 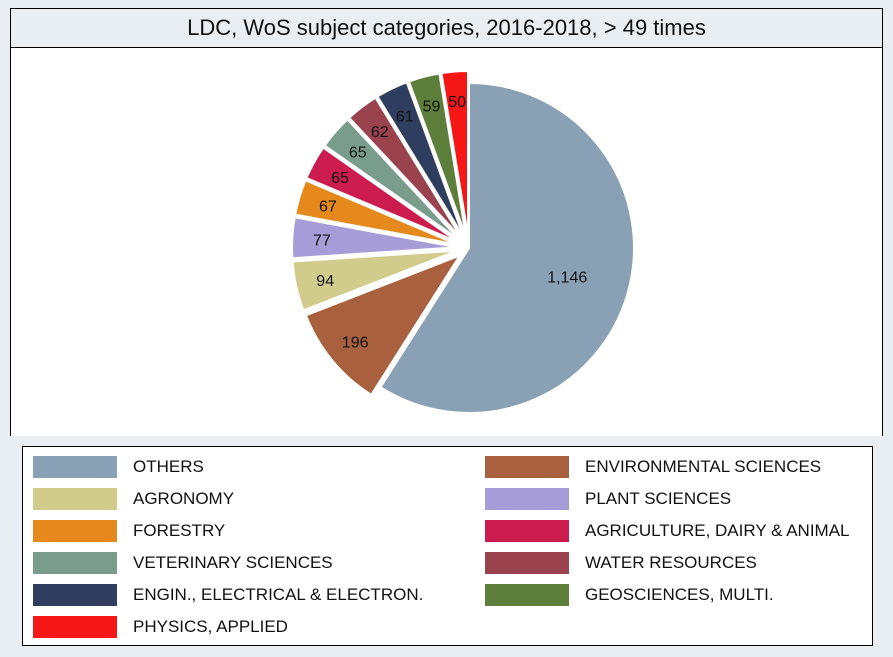 I want to click on pie-value-label: 61, so click(x=405, y=116).